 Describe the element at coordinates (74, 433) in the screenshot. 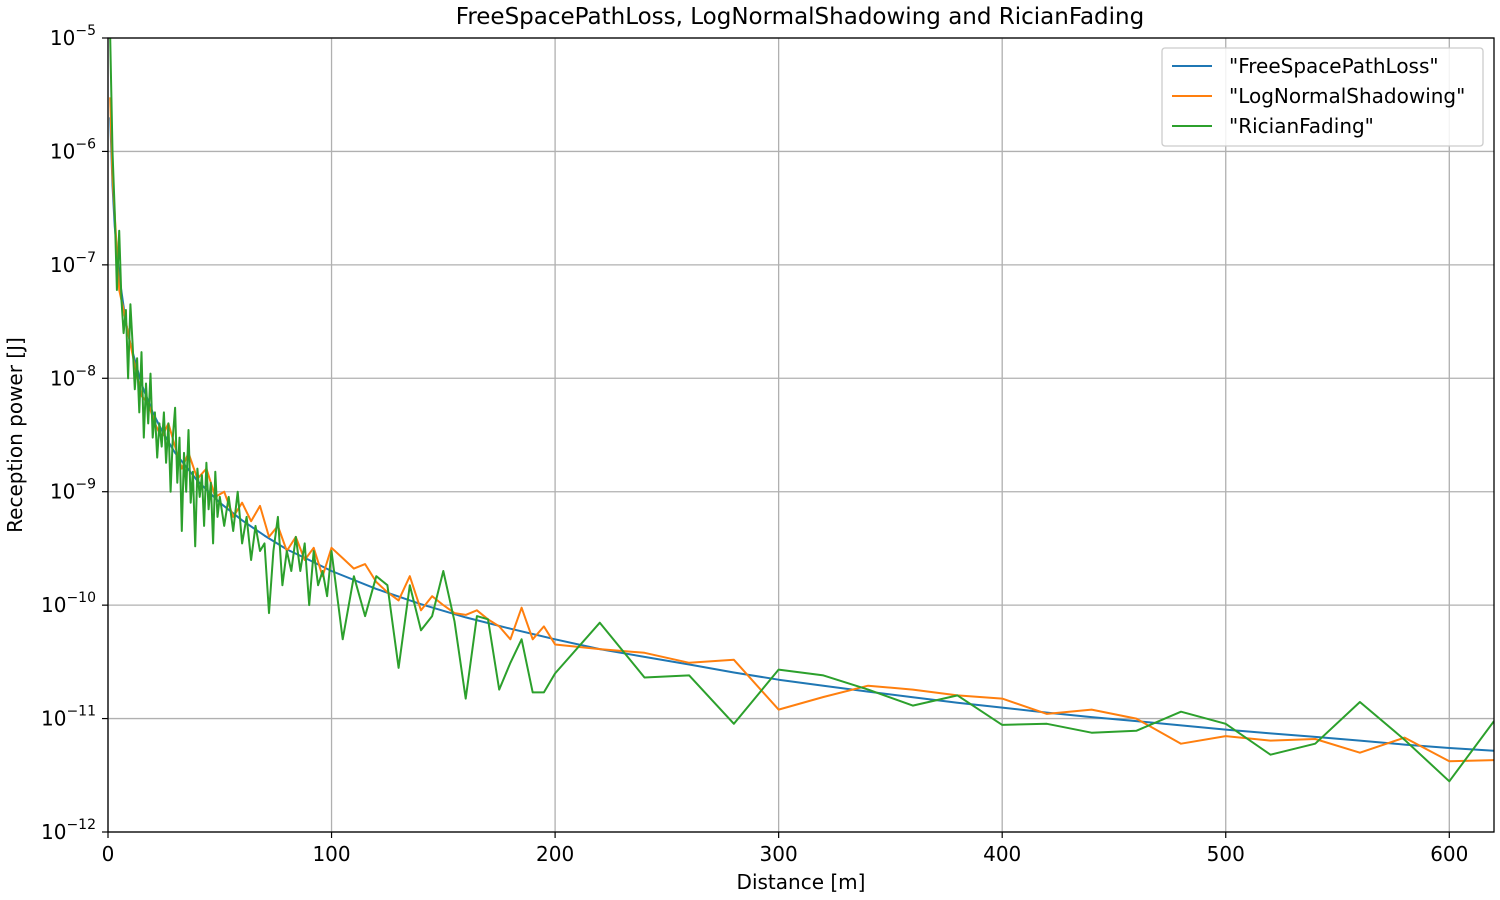

I see `y-axis: 10⁻¹² 10⁻¹¹ 10⁻¹⁰ 10⁻⁹ 10⁻⁸ 10⁻⁷ 10⁻⁶ 10⁻⁵` at that location.